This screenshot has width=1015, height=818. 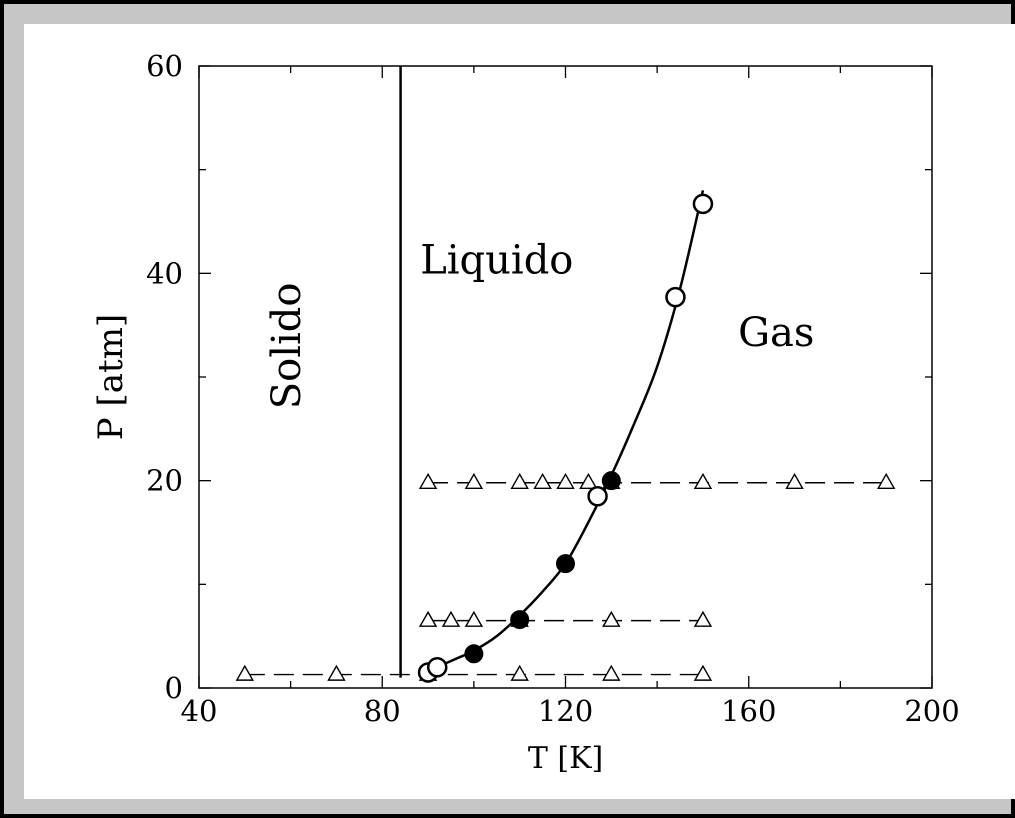 I want to click on x-axis-label: T [K], so click(x=565, y=758).